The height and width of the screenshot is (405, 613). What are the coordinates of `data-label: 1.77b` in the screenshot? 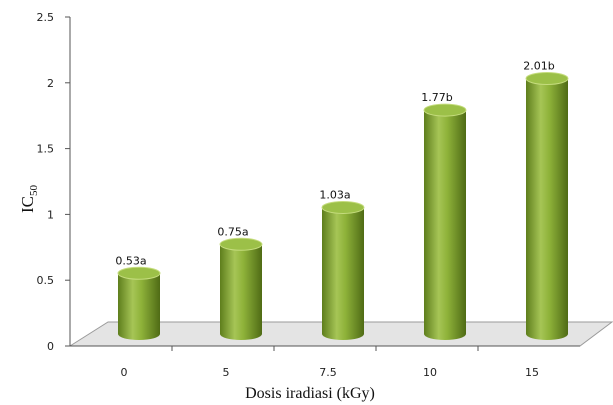 It's located at (436, 97).